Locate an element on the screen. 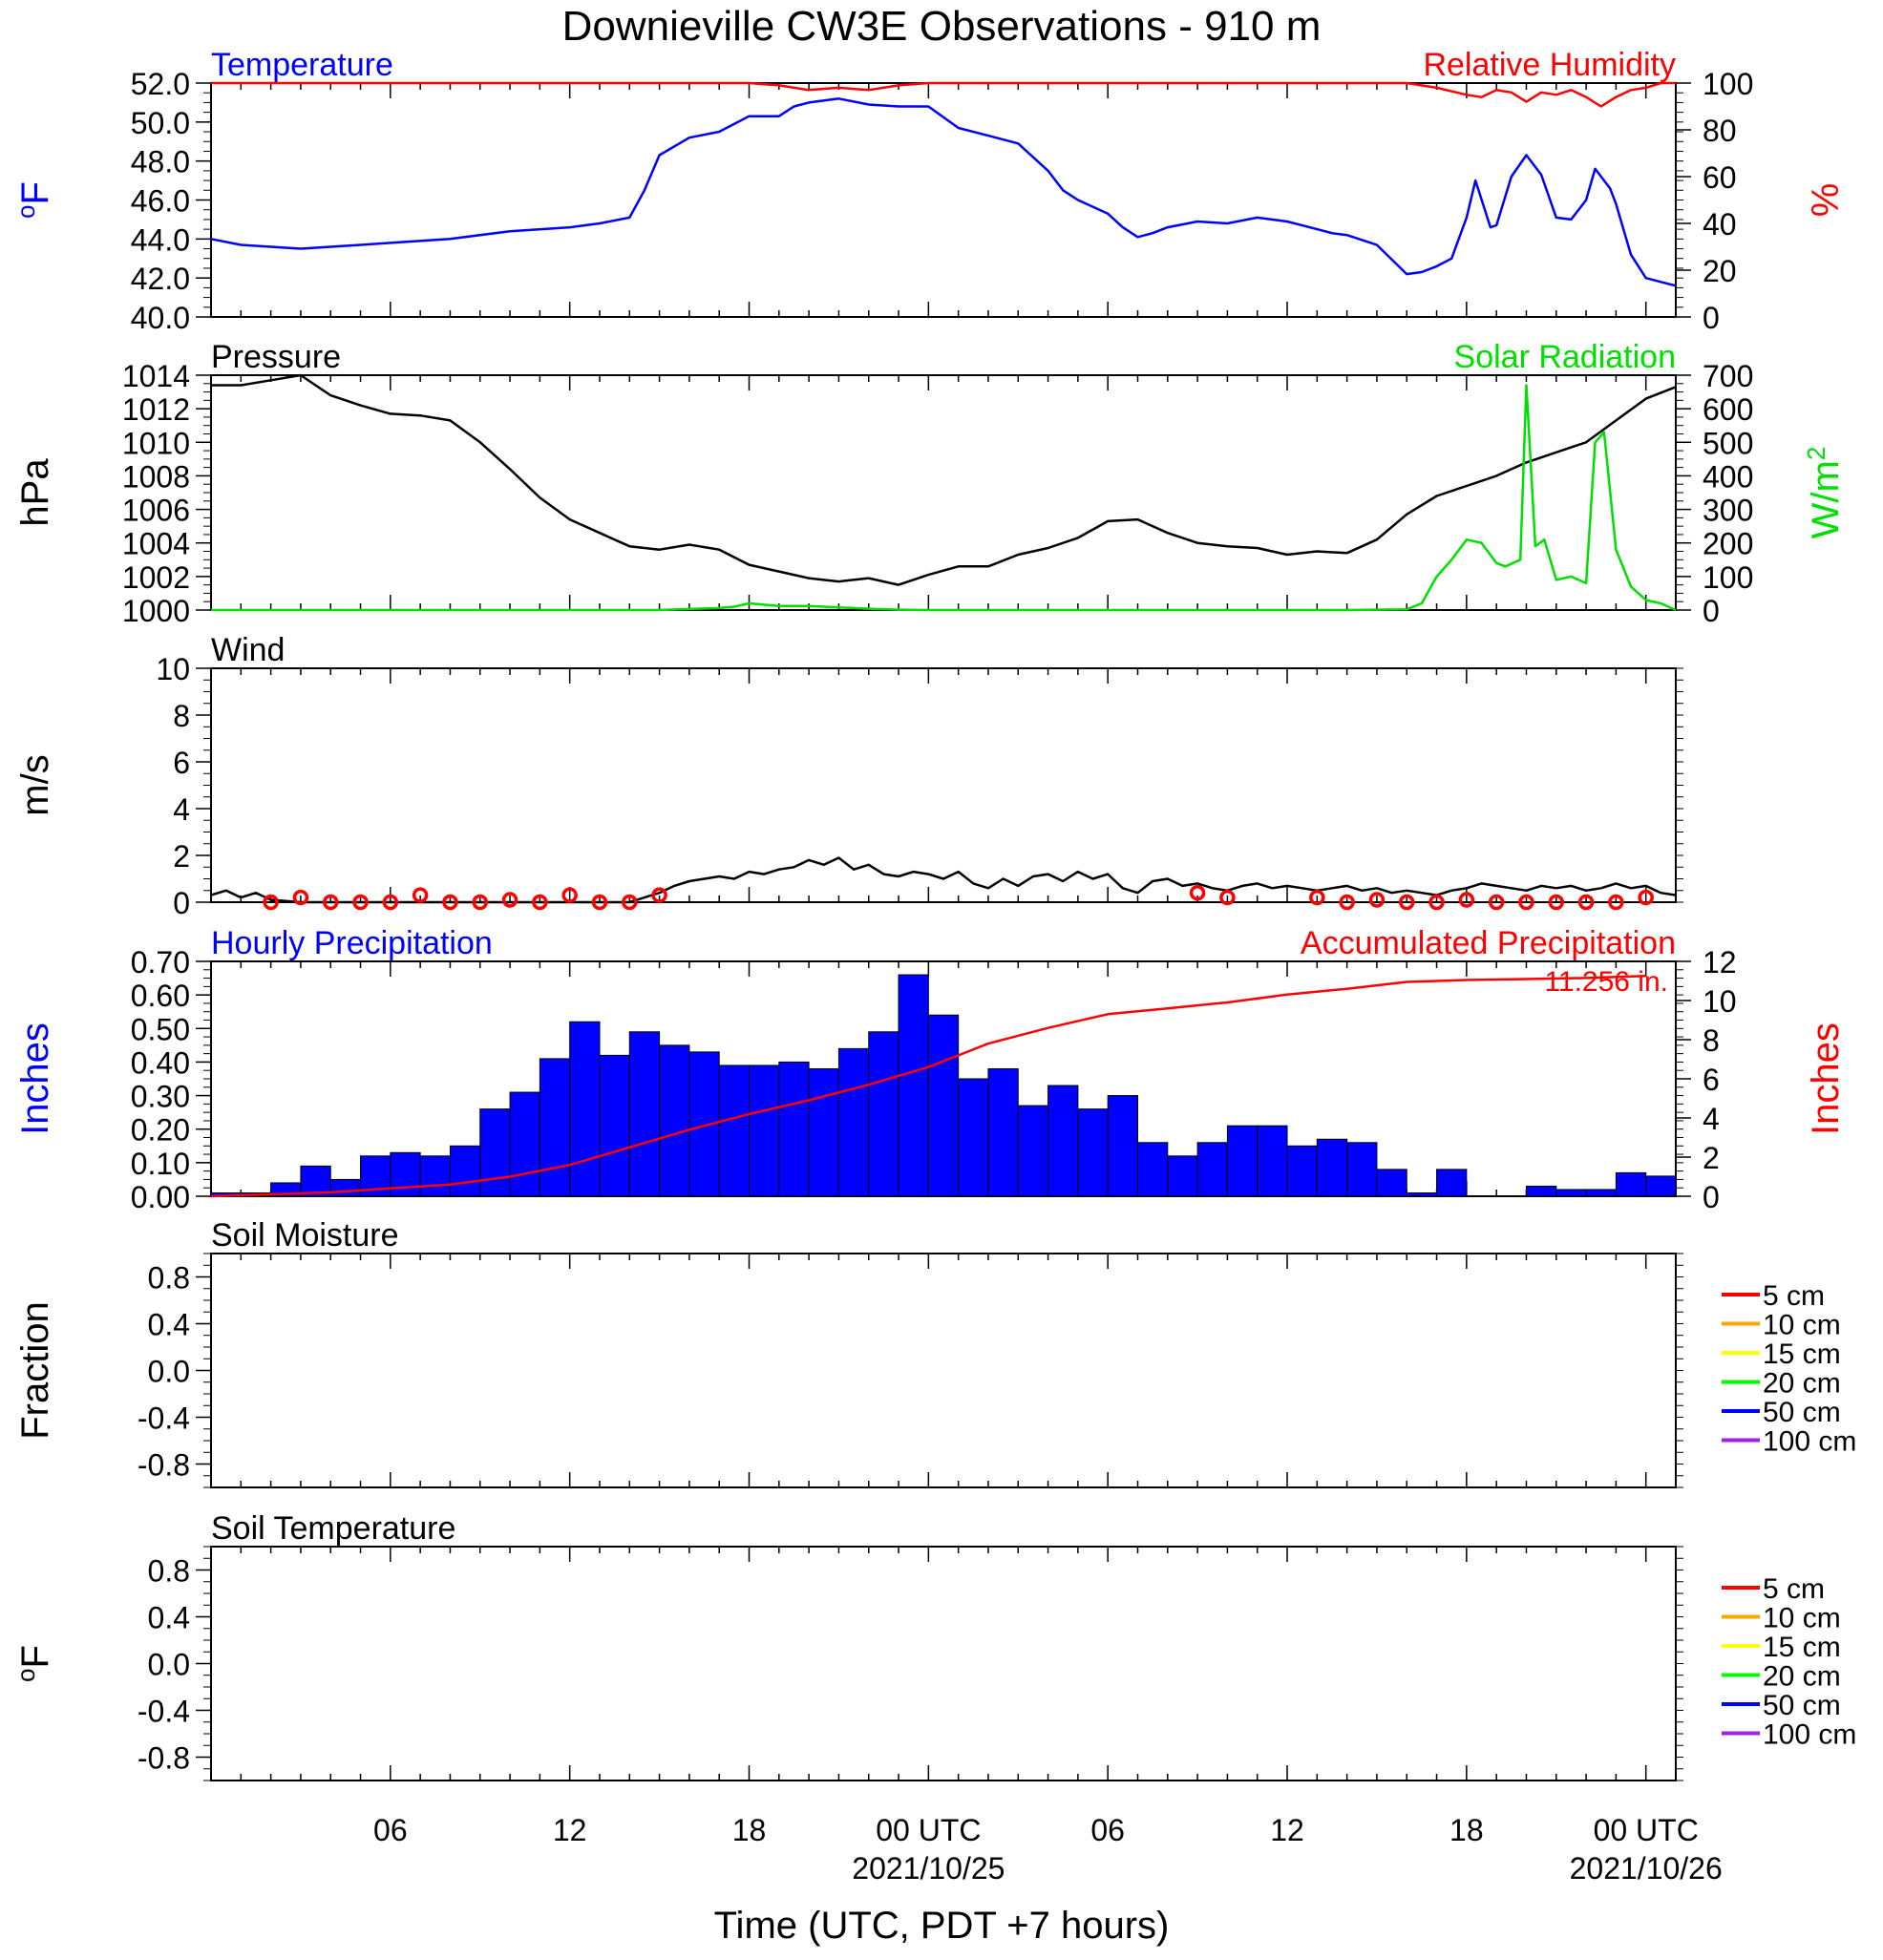 The width and height of the screenshot is (1883, 1960). legend-label: 20 cm is located at coordinates (1802, 1677).